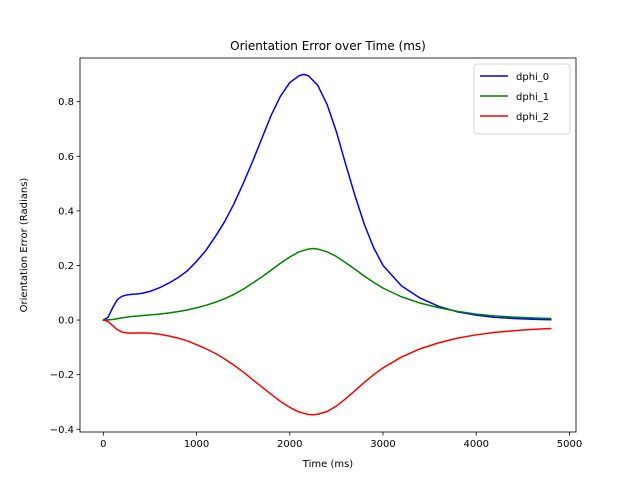  I want to click on x-tick-label: 3000, so click(382, 444).